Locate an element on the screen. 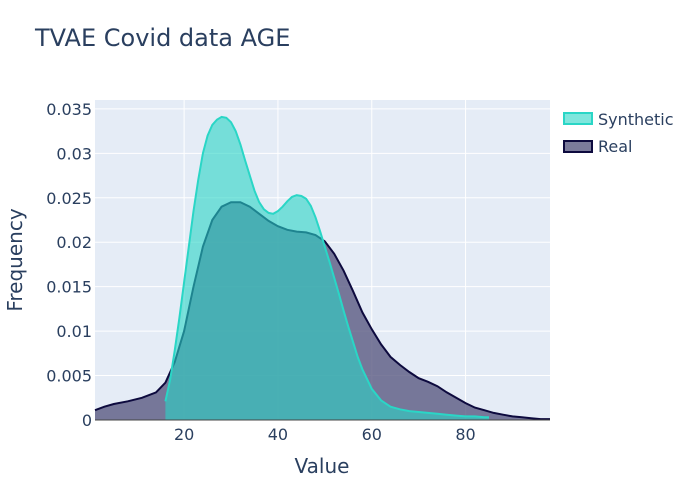 This screenshot has height=500, width=700. legend-label-synthetic: Synthetic is located at coordinates (636, 119).